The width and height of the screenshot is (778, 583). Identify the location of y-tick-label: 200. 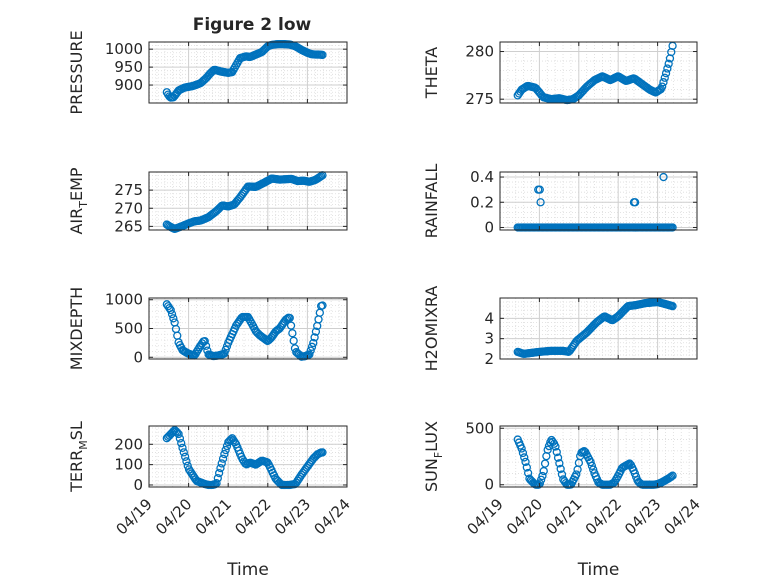
(128, 444).